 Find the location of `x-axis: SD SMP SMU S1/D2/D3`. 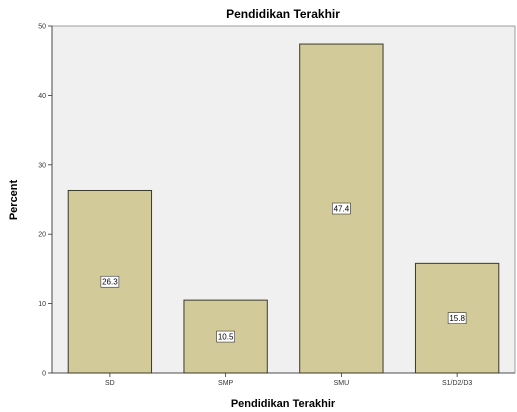

x-axis: SD SMP SMU S1/D2/D3 is located at coordinates (283, 379).